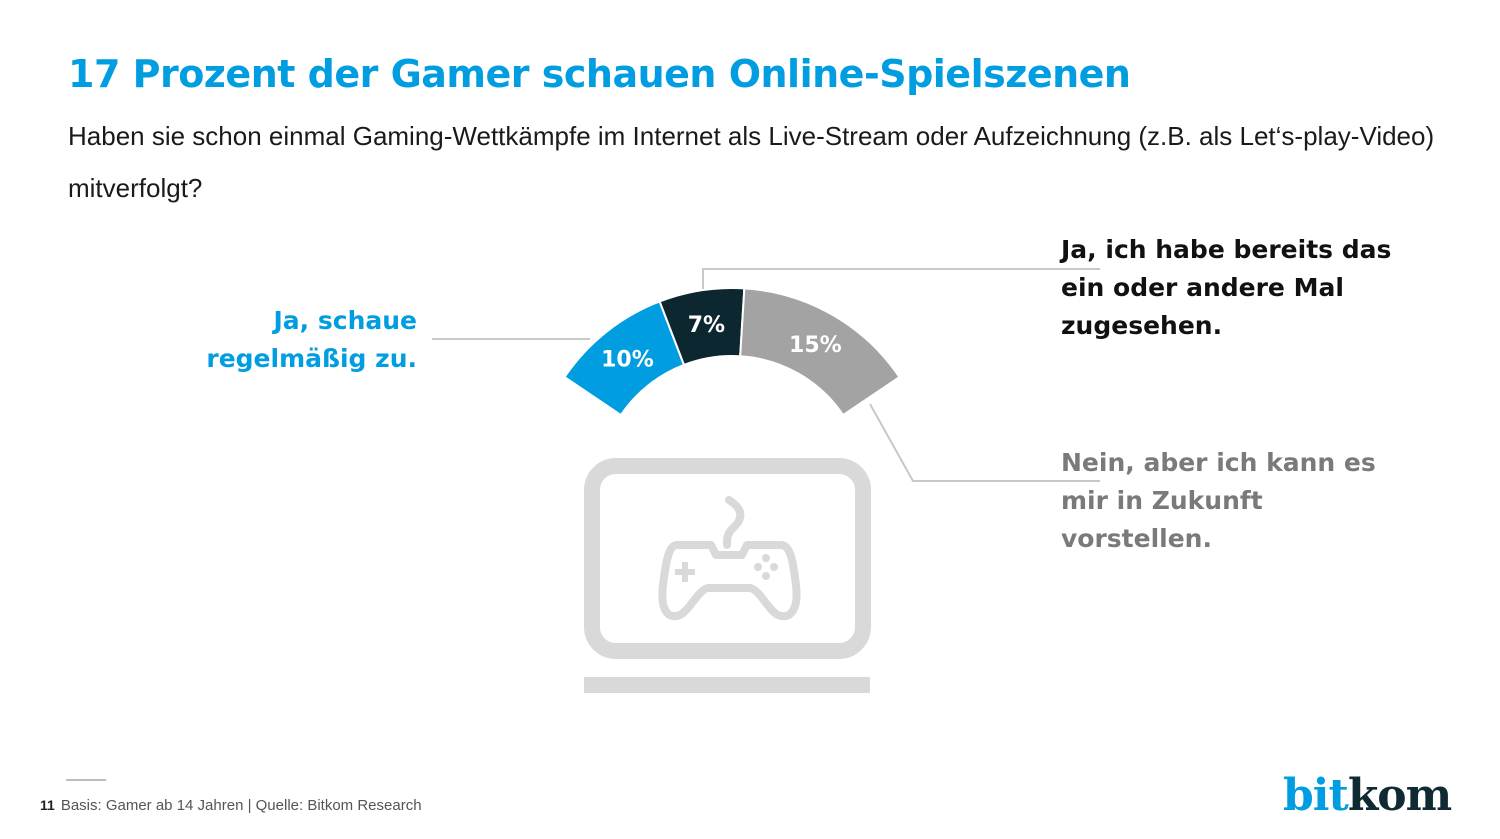 This screenshot has height=839, width=1500. What do you see at coordinates (1316, 795) in the screenshot?
I see `logo-part-bit: bit` at bounding box center [1316, 795].